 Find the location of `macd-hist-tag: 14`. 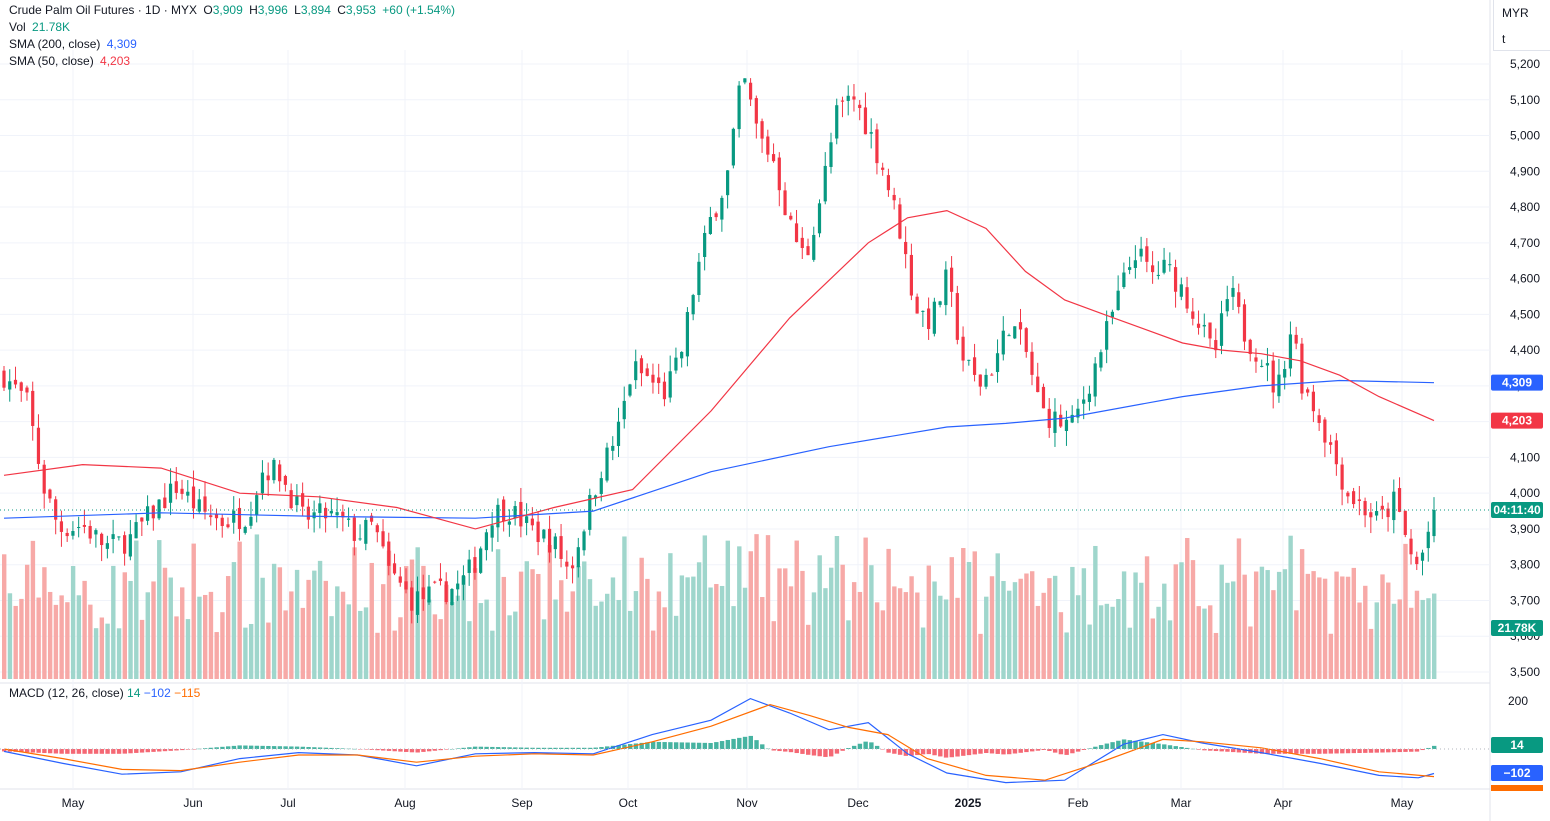

macd-hist-tag: 14 is located at coordinates (1517, 745).